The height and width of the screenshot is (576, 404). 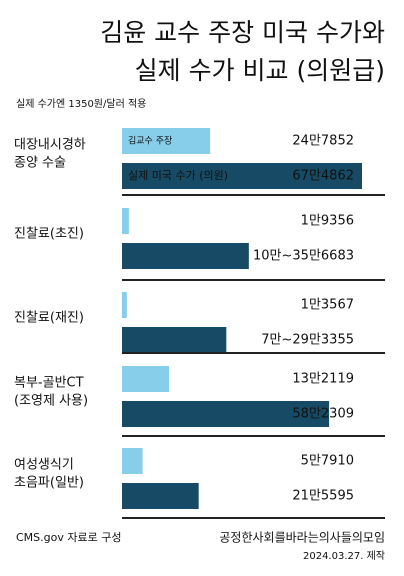 I want to click on date: 2024.03.27. 제작, so click(x=344, y=556).